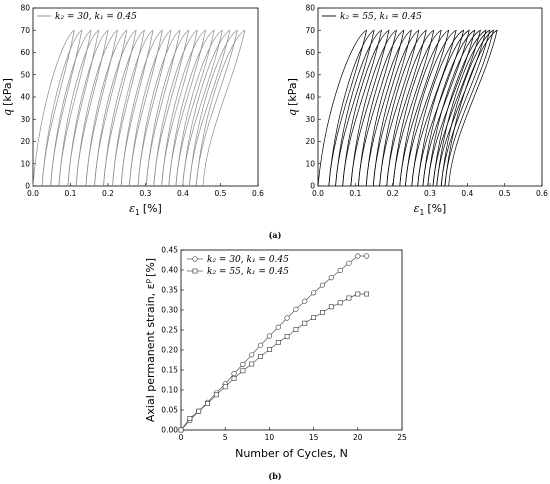 The height and width of the screenshot is (484, 550). Describe the element at coordinates (275, 235) in the screenshot. I see `caption-a: (a)` at that location.